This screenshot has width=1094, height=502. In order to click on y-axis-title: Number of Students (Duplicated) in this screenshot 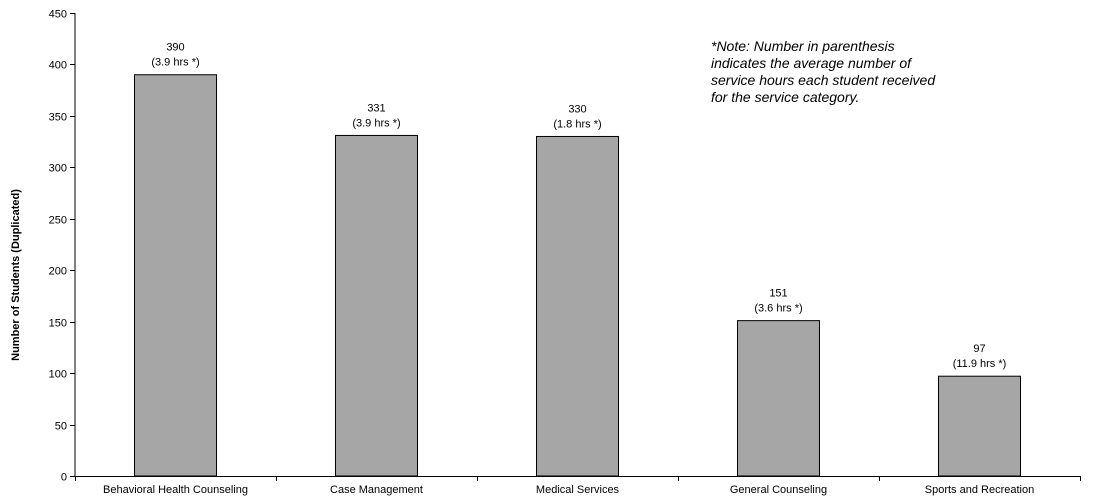, I will do `click(16, 275)`.